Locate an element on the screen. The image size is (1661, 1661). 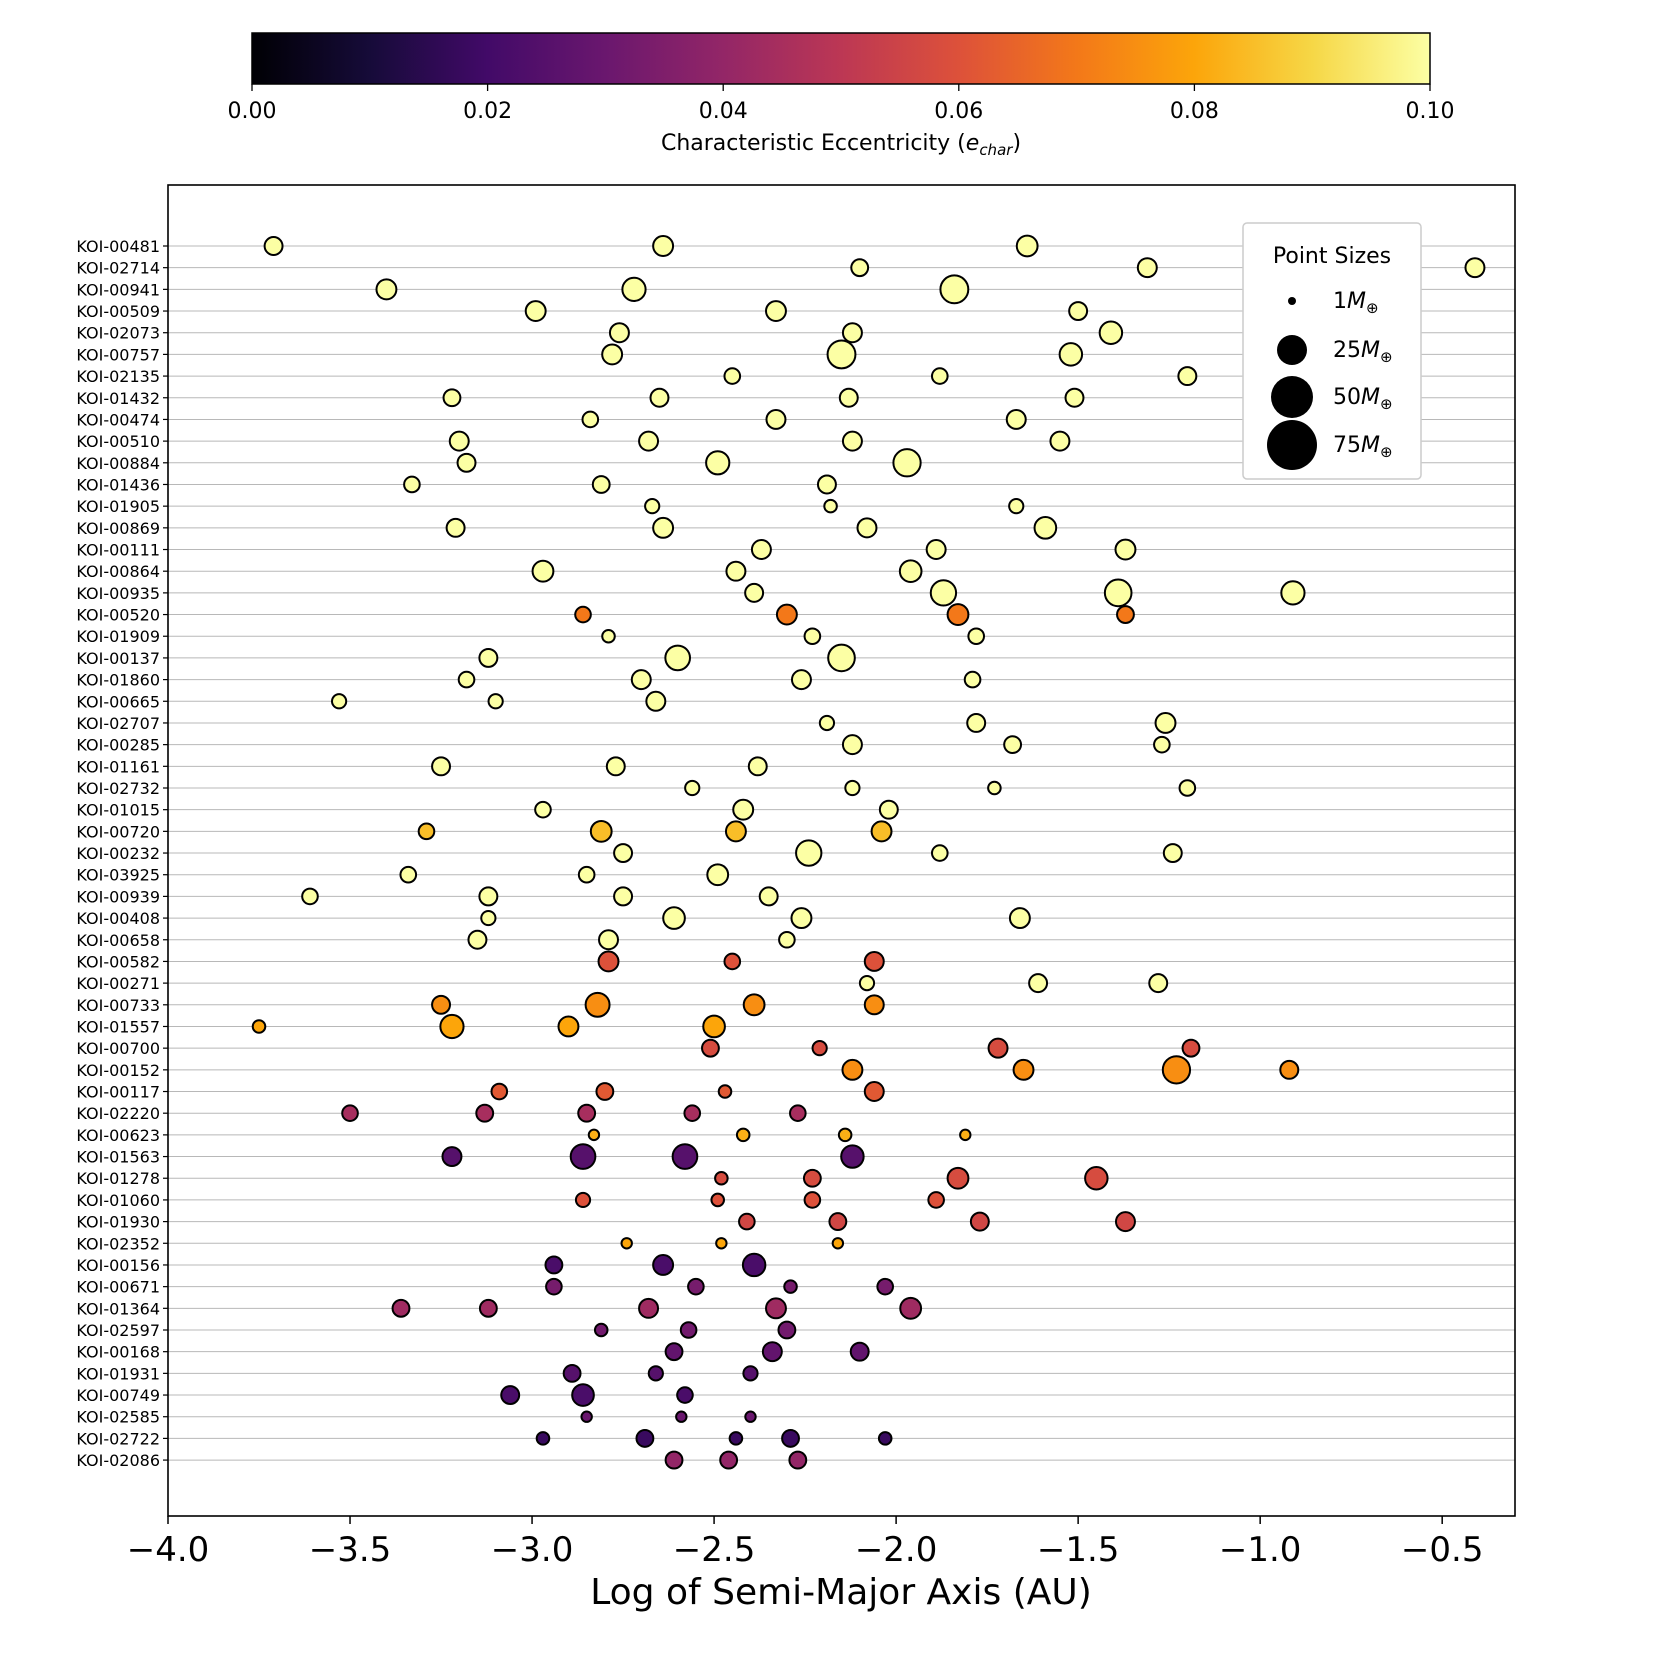
colorbar-tick-label: 0.06 is located at coordinates (958, 111).